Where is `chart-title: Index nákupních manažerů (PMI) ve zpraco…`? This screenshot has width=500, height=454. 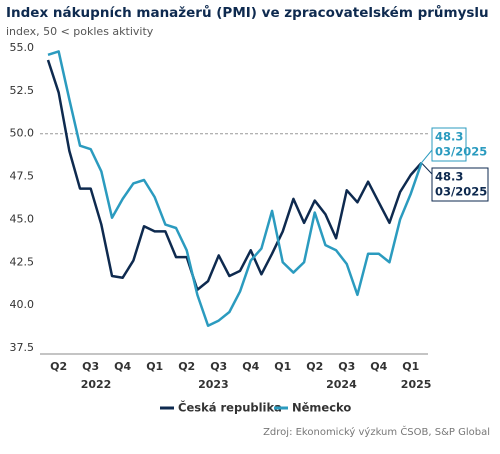
chart-title: Index nákupních manažerů (PMI) ve zpraco… is located at coordinates (247, 12).